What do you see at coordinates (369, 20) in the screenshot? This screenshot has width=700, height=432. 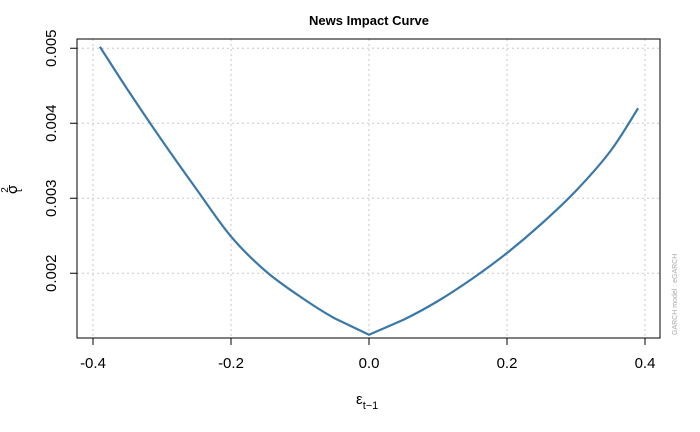 I see `chart-title: News Impact Curve` at bounding box center [369, 20].